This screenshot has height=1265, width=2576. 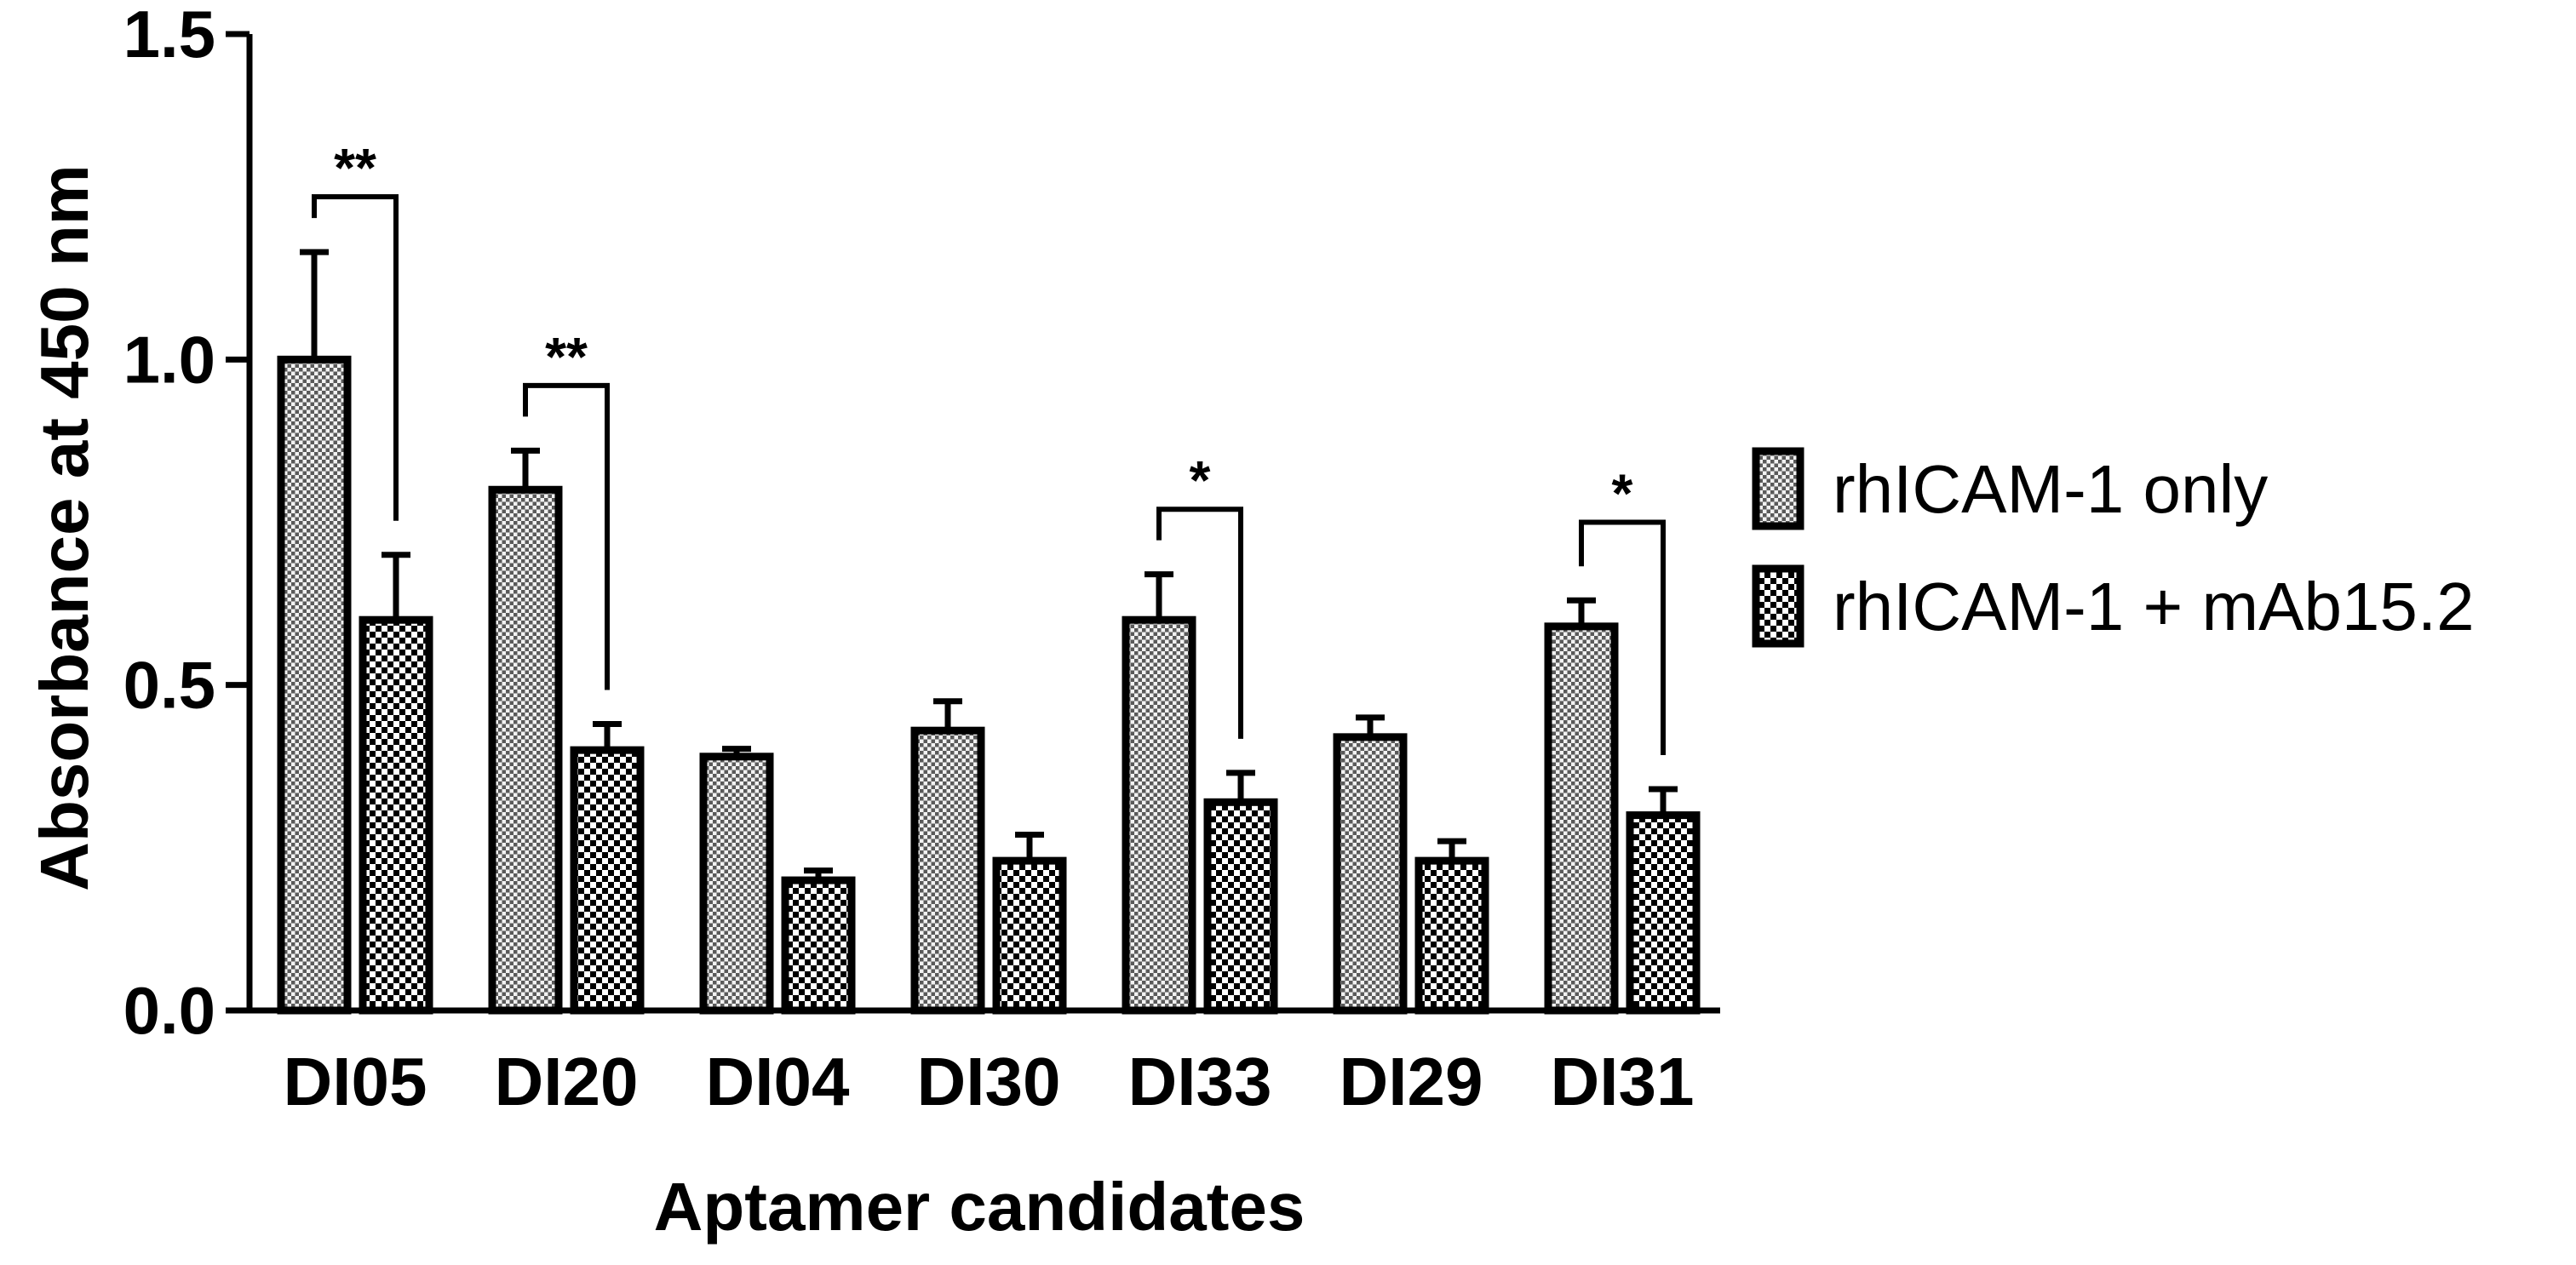 I want to click on y-axis-title: Absorbance at 450 nm, so click(x=64, y=527).